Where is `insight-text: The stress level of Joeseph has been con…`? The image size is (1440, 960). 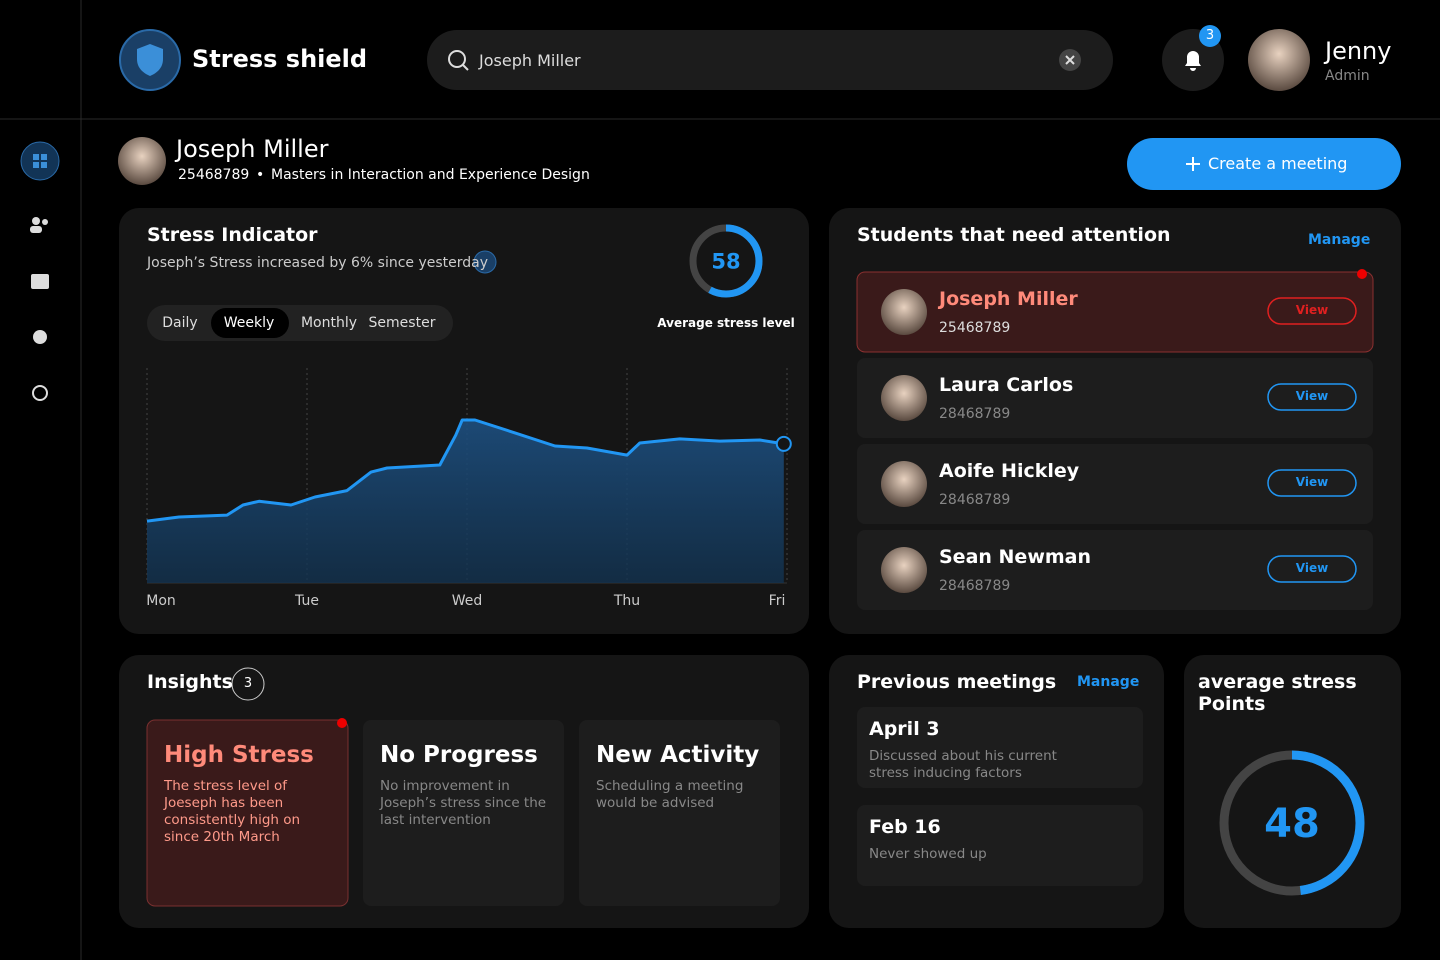
insight-text: The stress level of Joeseph has been con… is located at coordinates (232, 811).